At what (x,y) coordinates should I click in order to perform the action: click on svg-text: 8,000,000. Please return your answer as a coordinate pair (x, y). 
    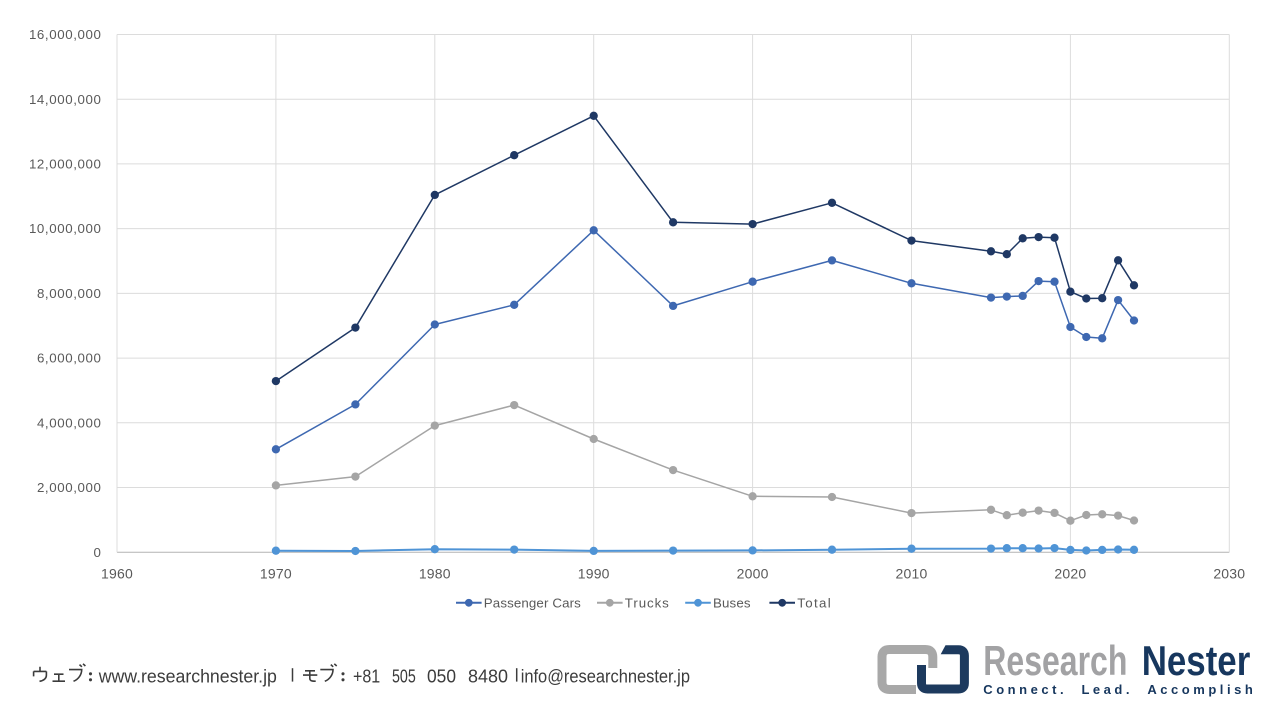
    Looking at the image, I should click on (69, 293).